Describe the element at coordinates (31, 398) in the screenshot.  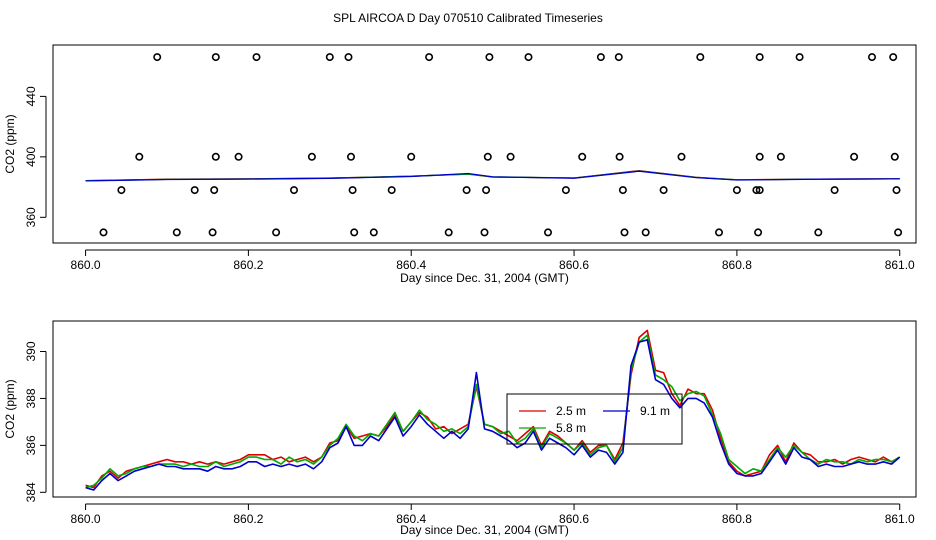
I see `y-tick-label: 388` at that location.